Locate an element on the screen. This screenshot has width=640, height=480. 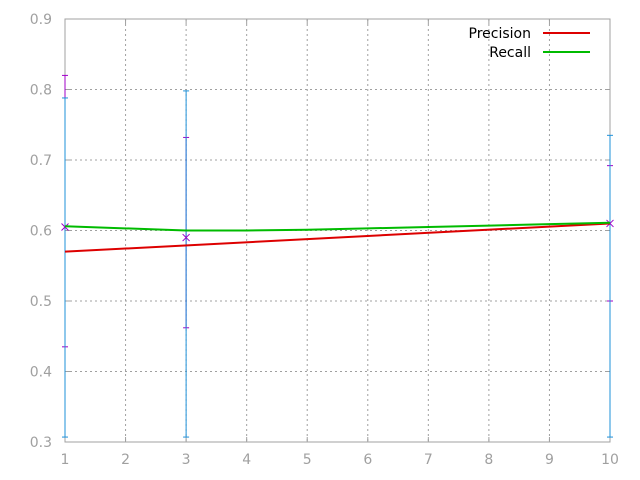
y-tick-label: 0.3 is located at coordinates (41, 443).